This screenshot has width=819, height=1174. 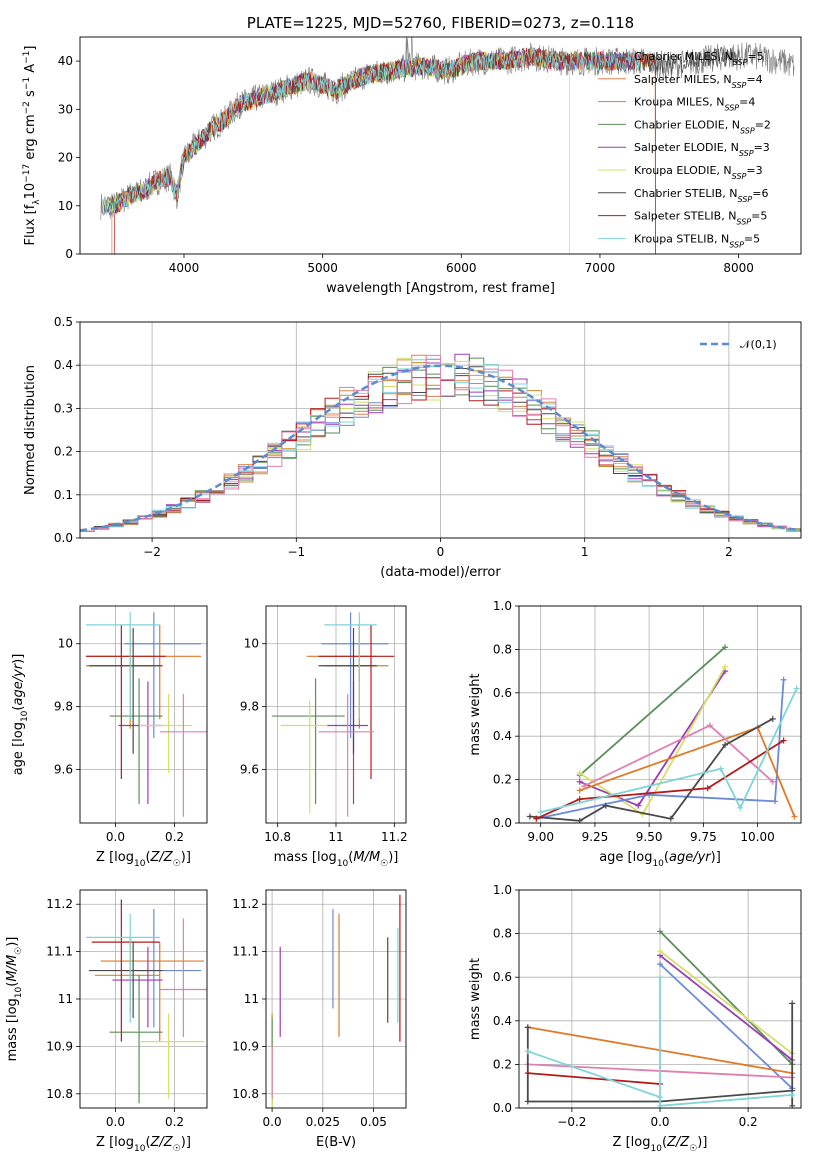 I want to click on legend-entry: Chabrier ELODIE, NSSP=2, so click(x=702, y=126).